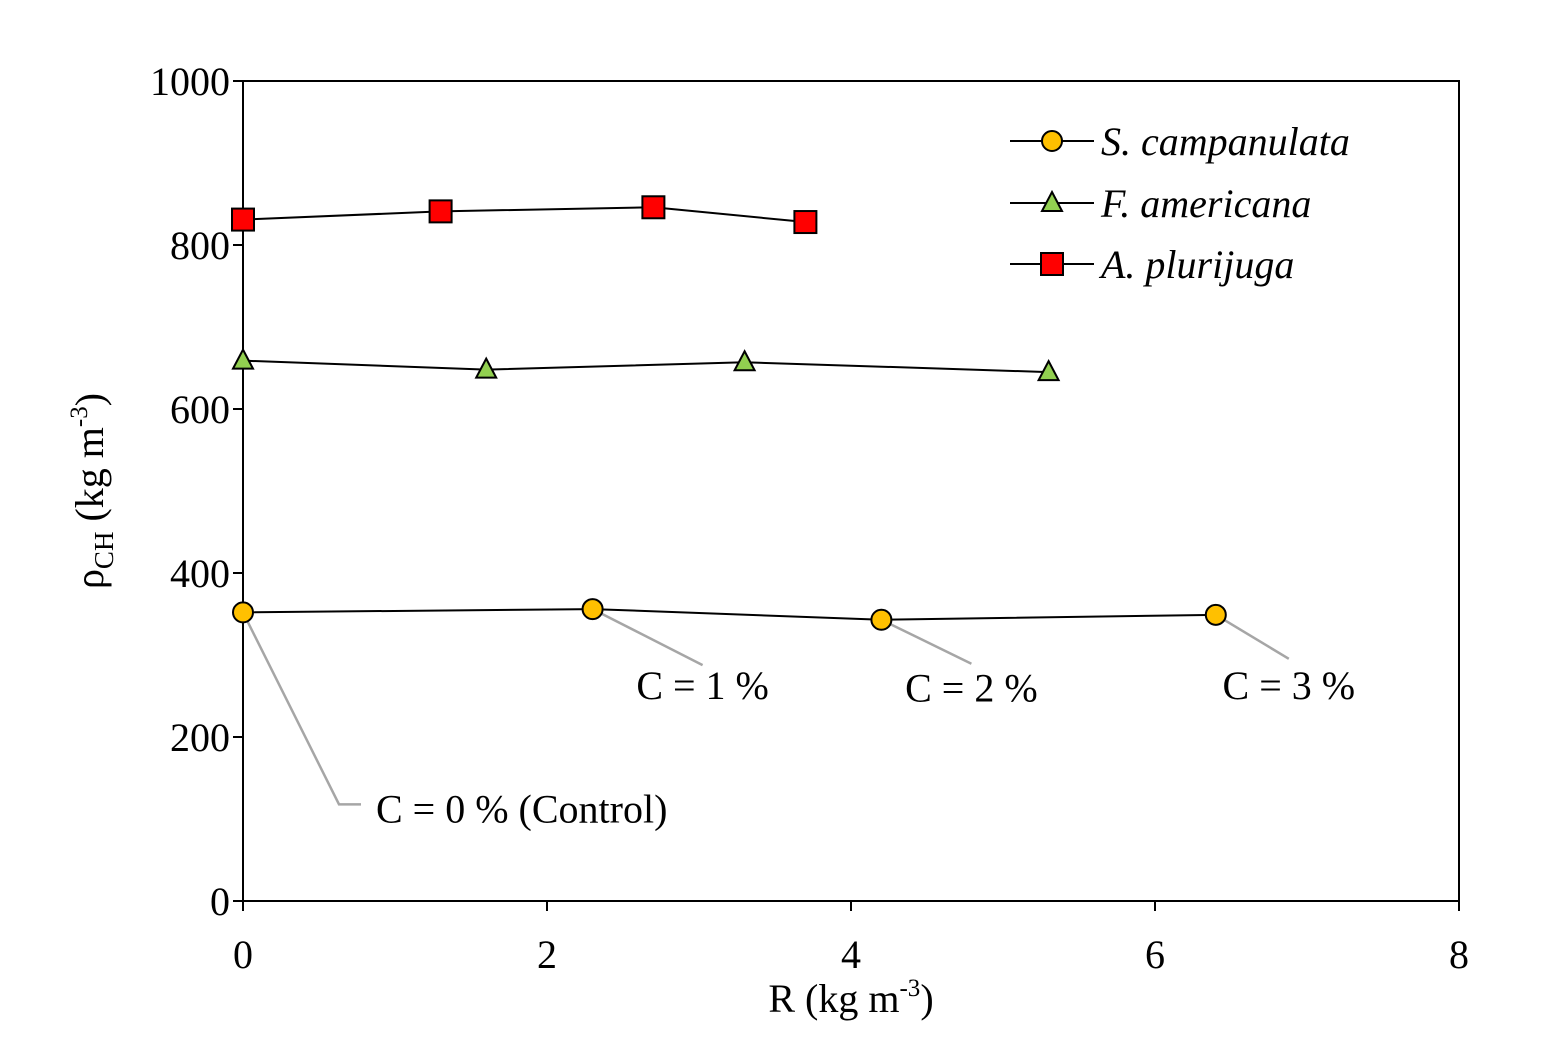  I want to click on legend-label: S. campanulata, so click(1225, 141).